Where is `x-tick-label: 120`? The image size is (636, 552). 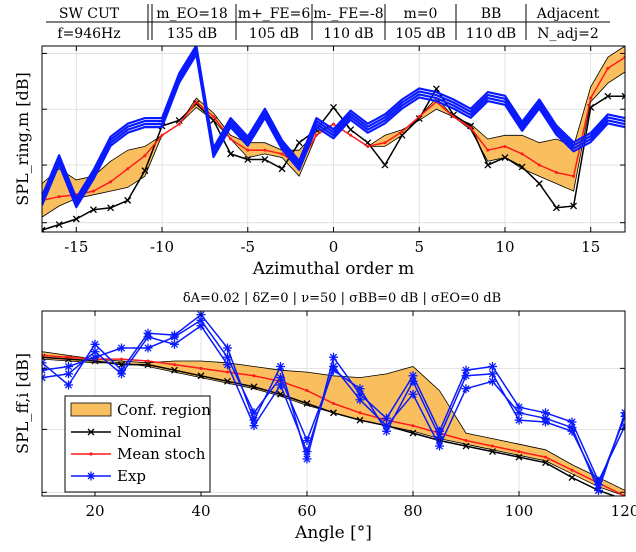
x-tick-label: 120 is located at coordinates (623, 511).